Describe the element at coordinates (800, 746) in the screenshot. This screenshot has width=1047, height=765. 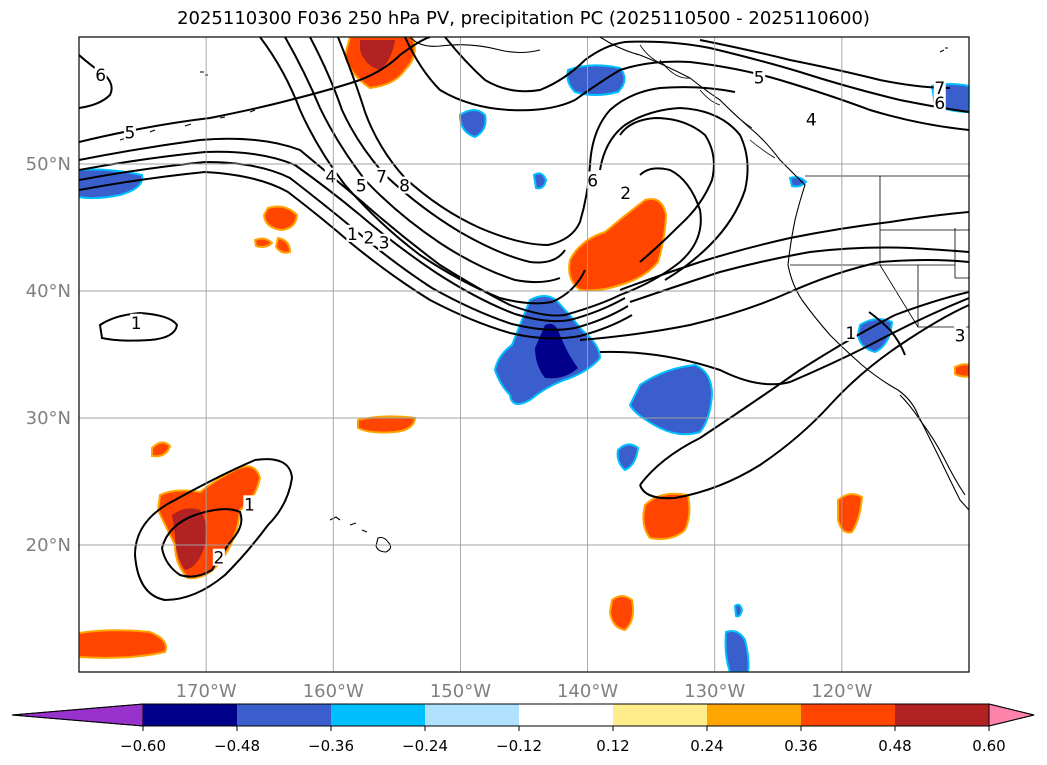
I see `cbar-tick-label: 0.36` at that location.